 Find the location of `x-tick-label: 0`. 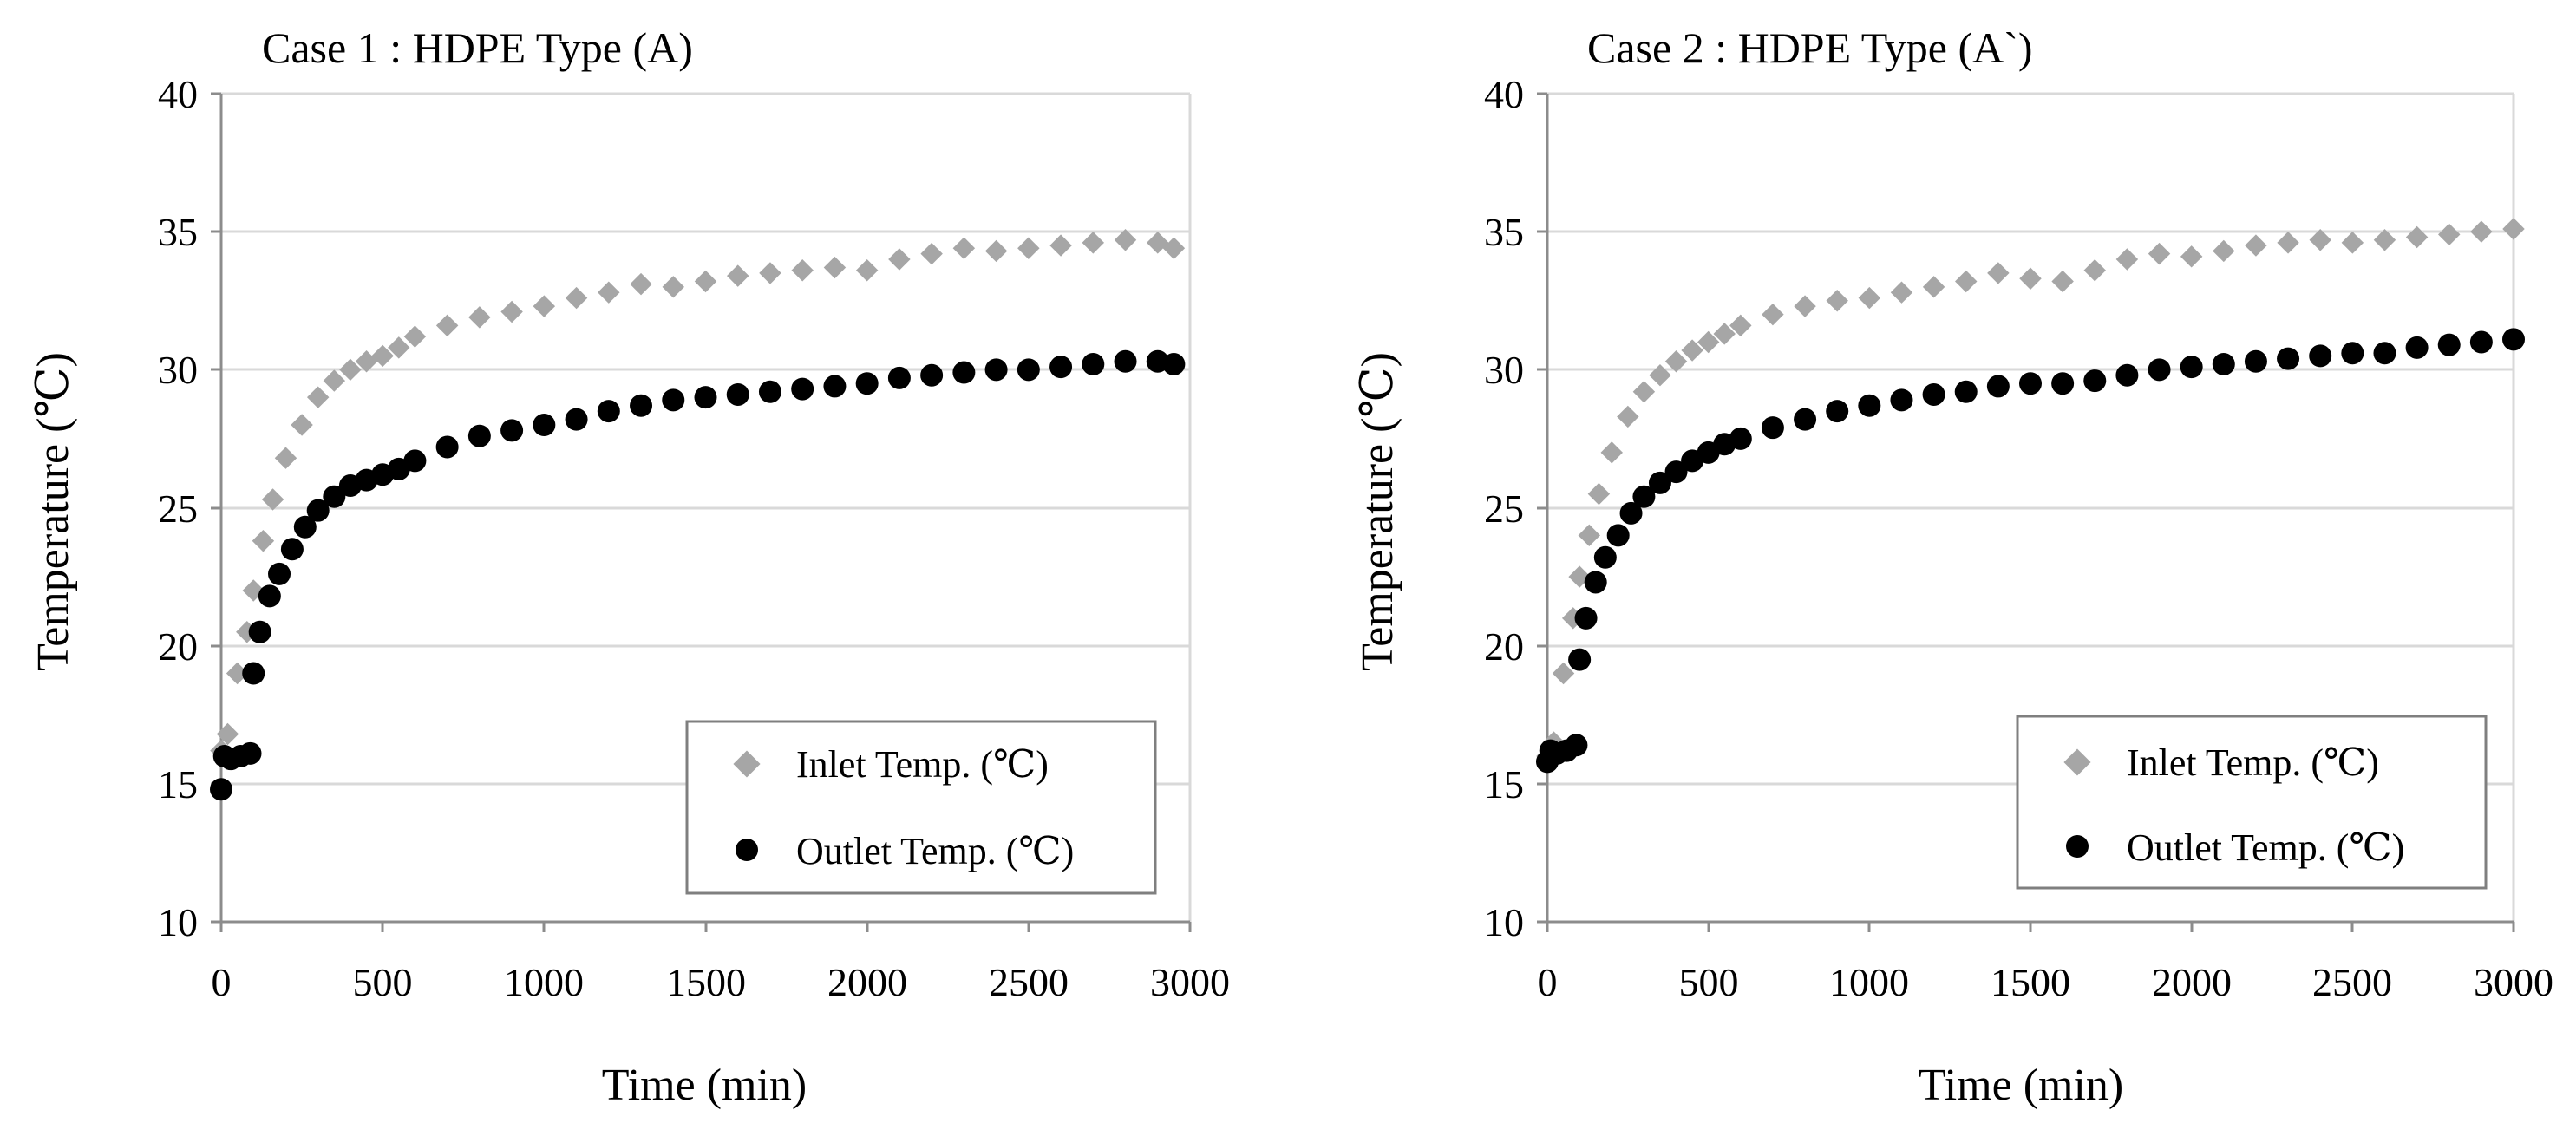

x-tick-label: 0 is located at coordinates (1548, 982).